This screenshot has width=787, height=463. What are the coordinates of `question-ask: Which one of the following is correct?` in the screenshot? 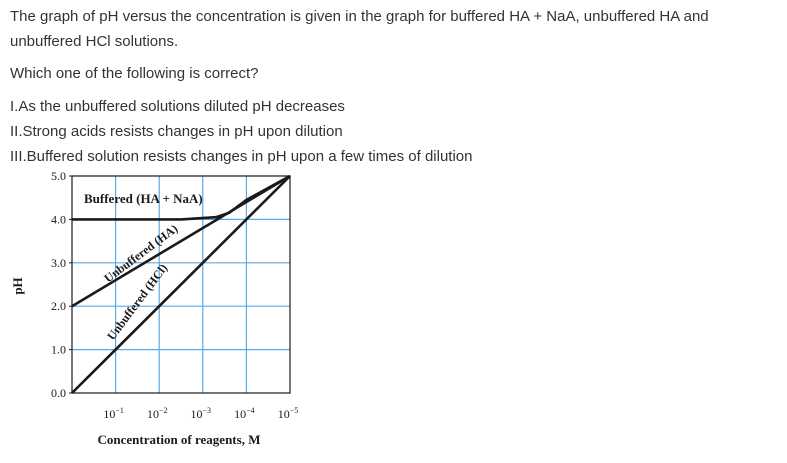 It's located at (134, 73).